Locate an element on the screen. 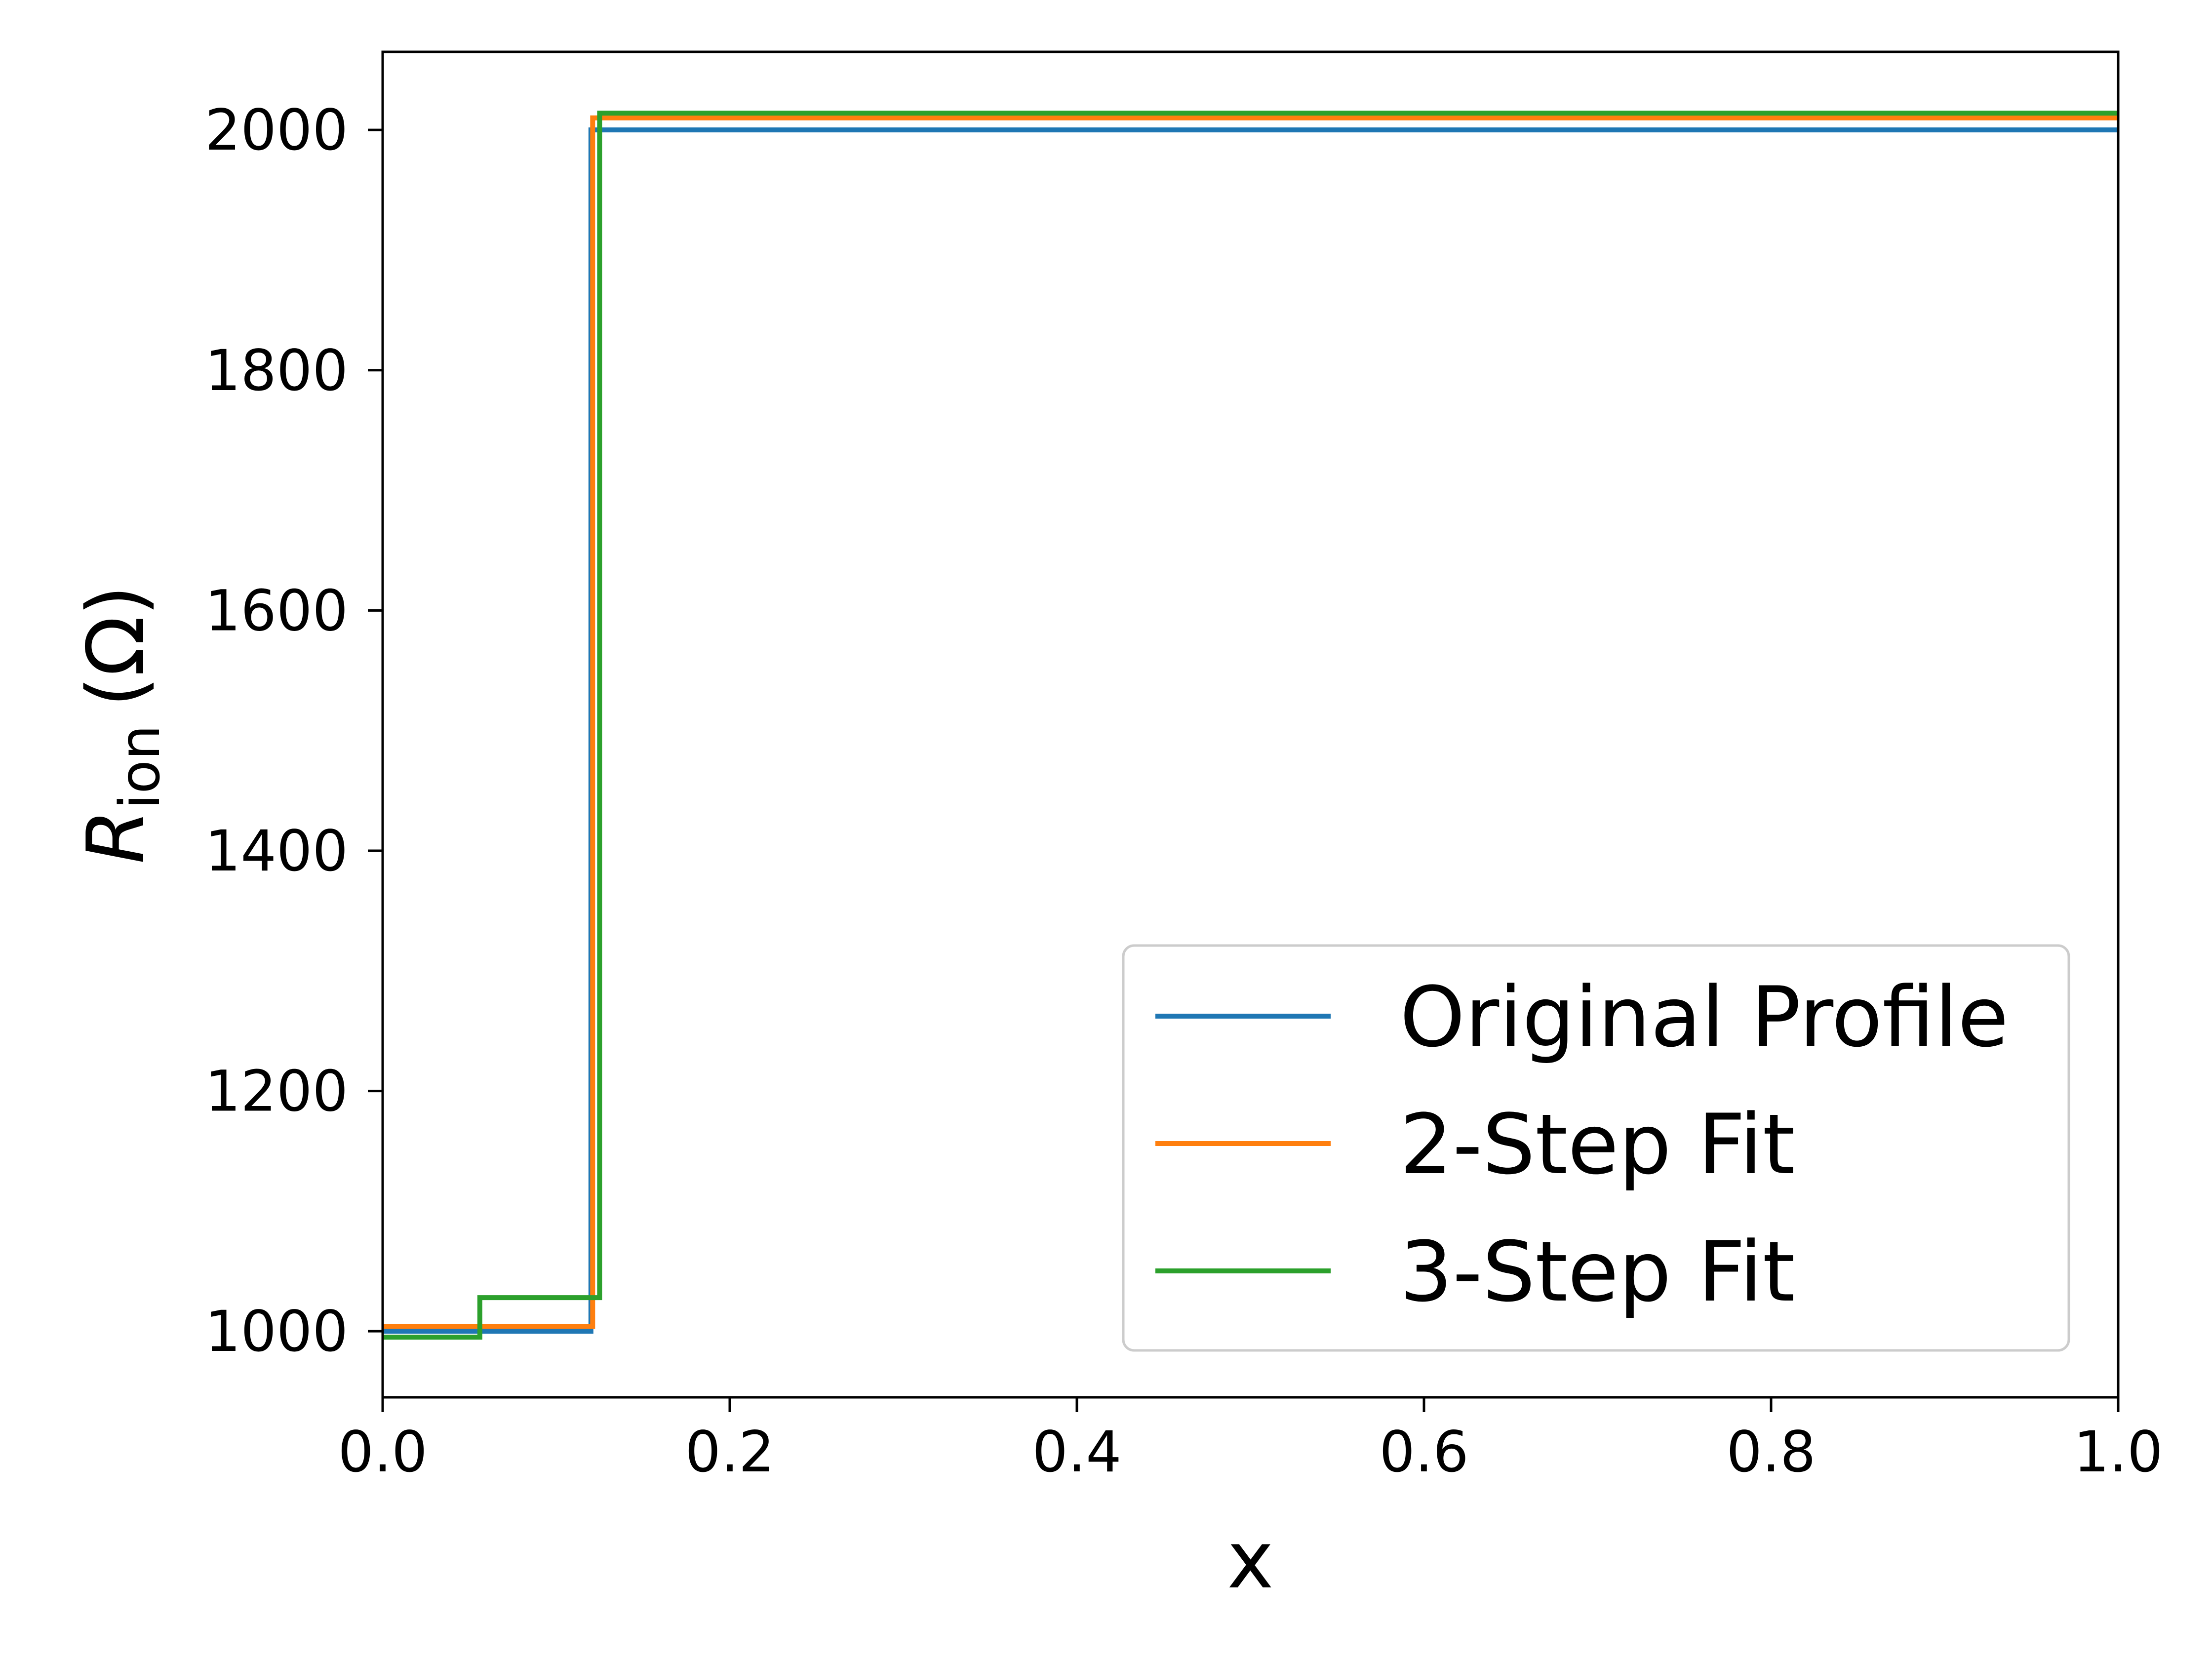 The width and height of the screenshot is (2212, 1659). y-tick-label: 1600 is located at coordinates (276, 611).